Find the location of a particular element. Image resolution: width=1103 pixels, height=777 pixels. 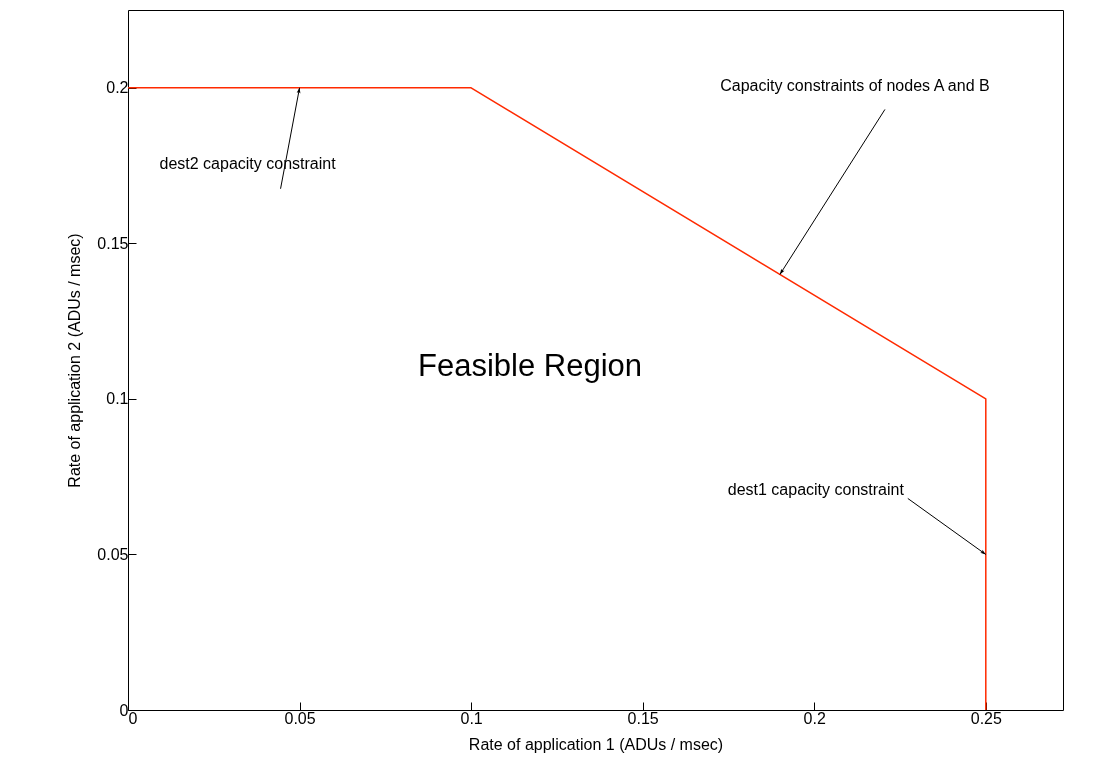

y-tick-label: 0.05 is located at coordinates (113, 554).